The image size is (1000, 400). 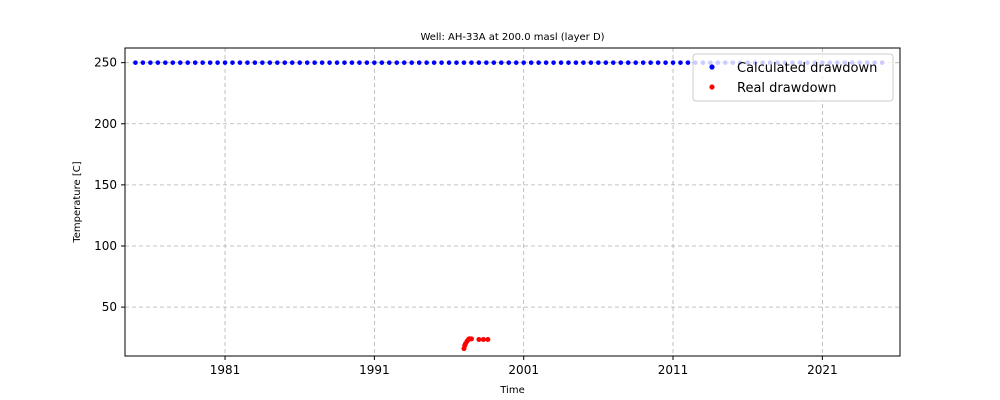 What do you see at coordinates (712, 87) in the screenshot?
I see `legend-marker-real` at bounding box center [712, 87].